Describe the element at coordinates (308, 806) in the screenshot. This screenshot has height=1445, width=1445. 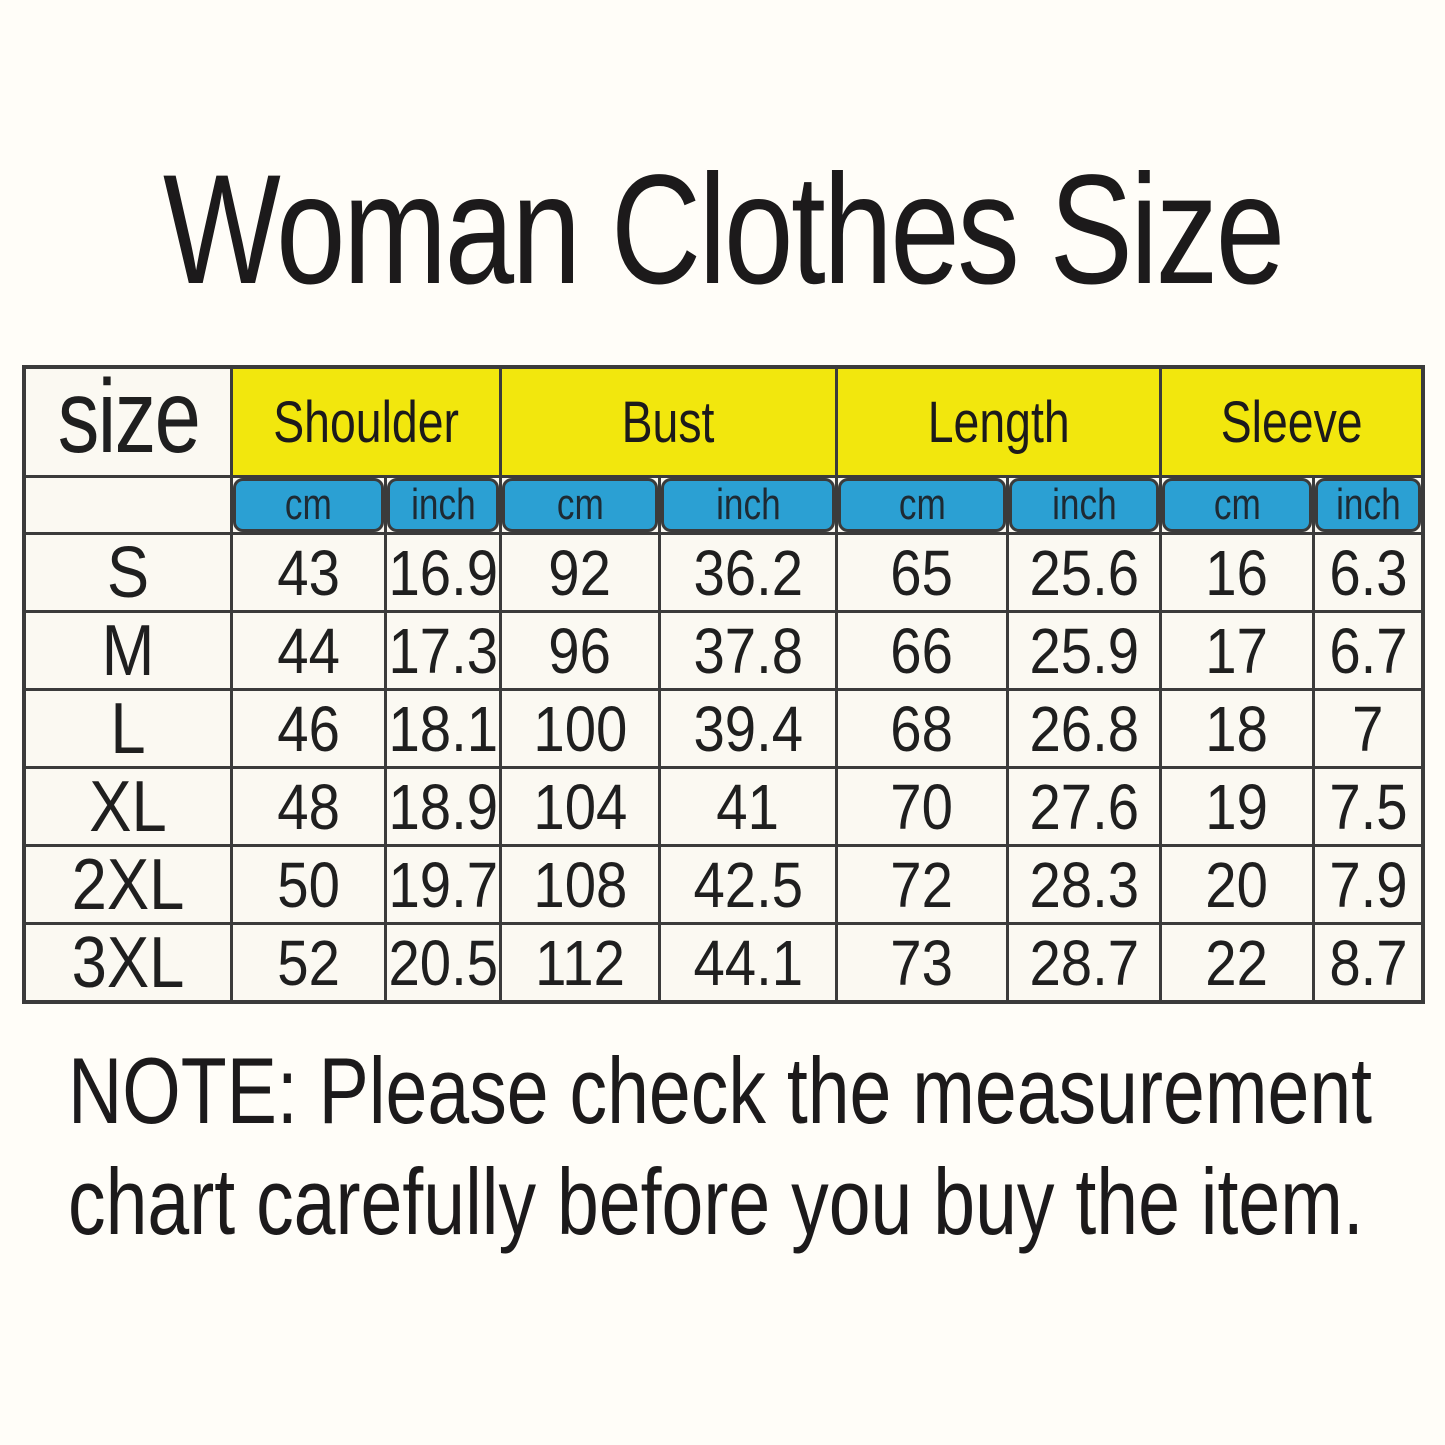
I see `cell-value: 48` at that location.